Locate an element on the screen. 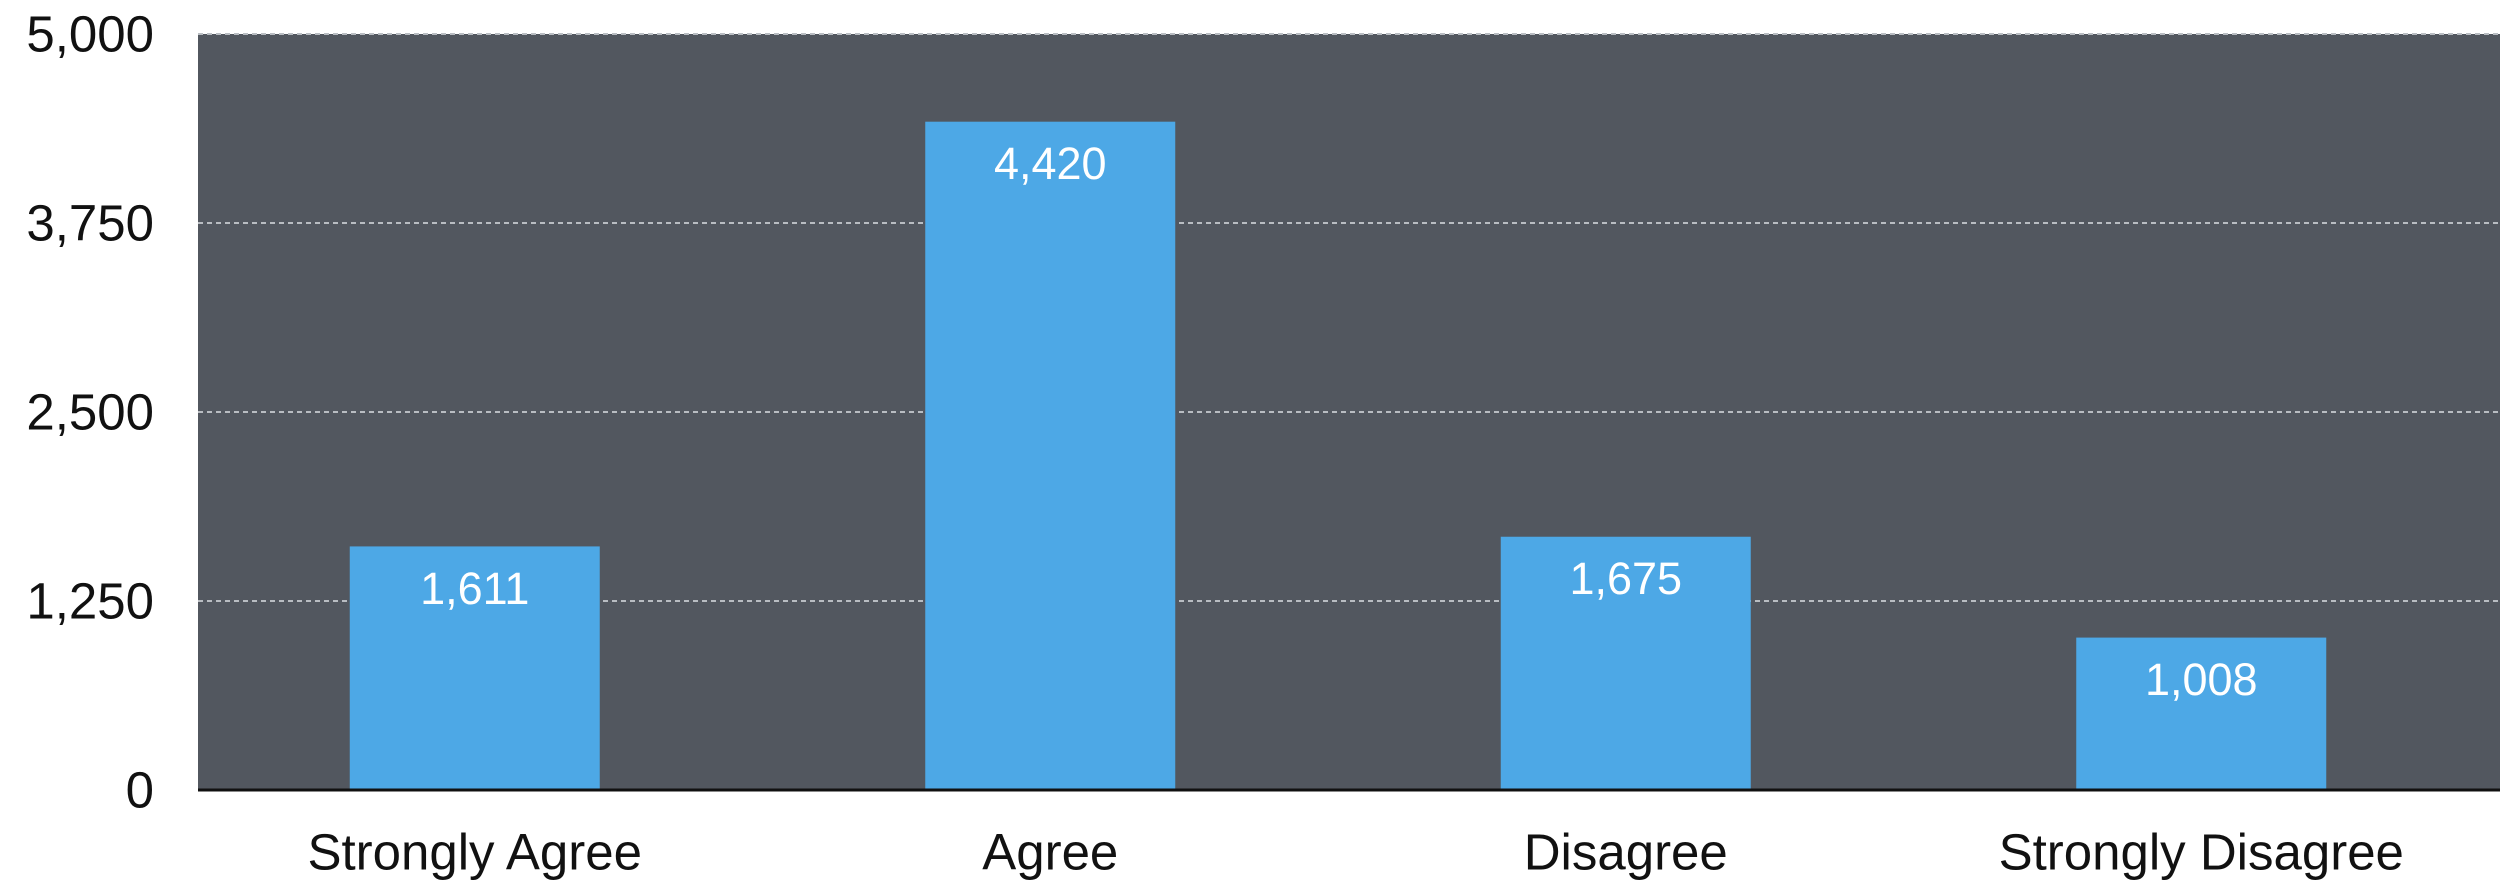  bar-value-label: 1,611 is located at coordinates (474, 588).